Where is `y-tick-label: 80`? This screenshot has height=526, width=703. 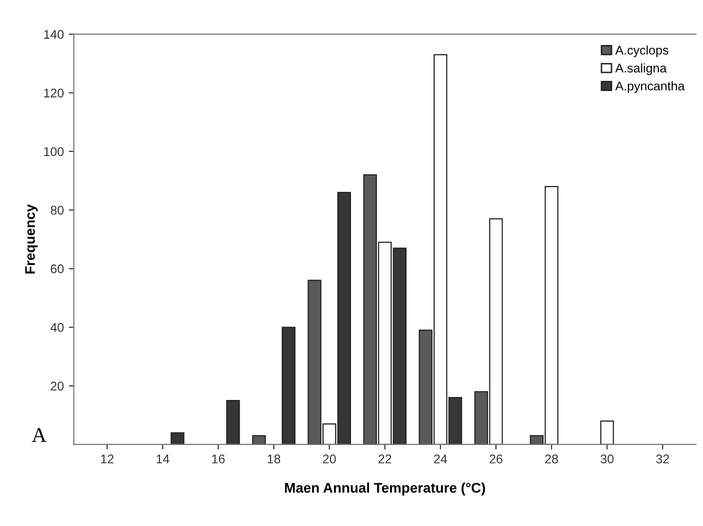 y-tick-label: 80 is located at coordinates (57, 210).